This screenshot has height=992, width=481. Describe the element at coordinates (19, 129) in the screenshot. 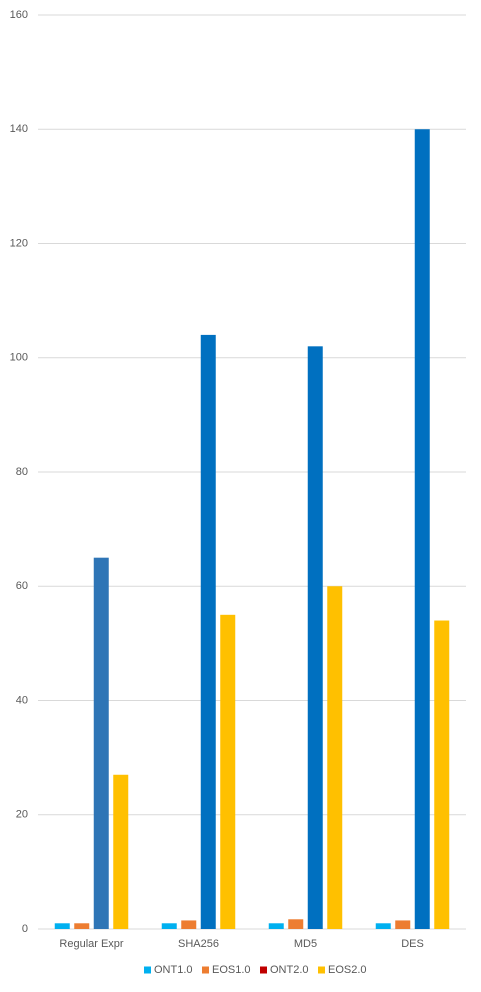

I see `y-tick-label: 140` at that location.